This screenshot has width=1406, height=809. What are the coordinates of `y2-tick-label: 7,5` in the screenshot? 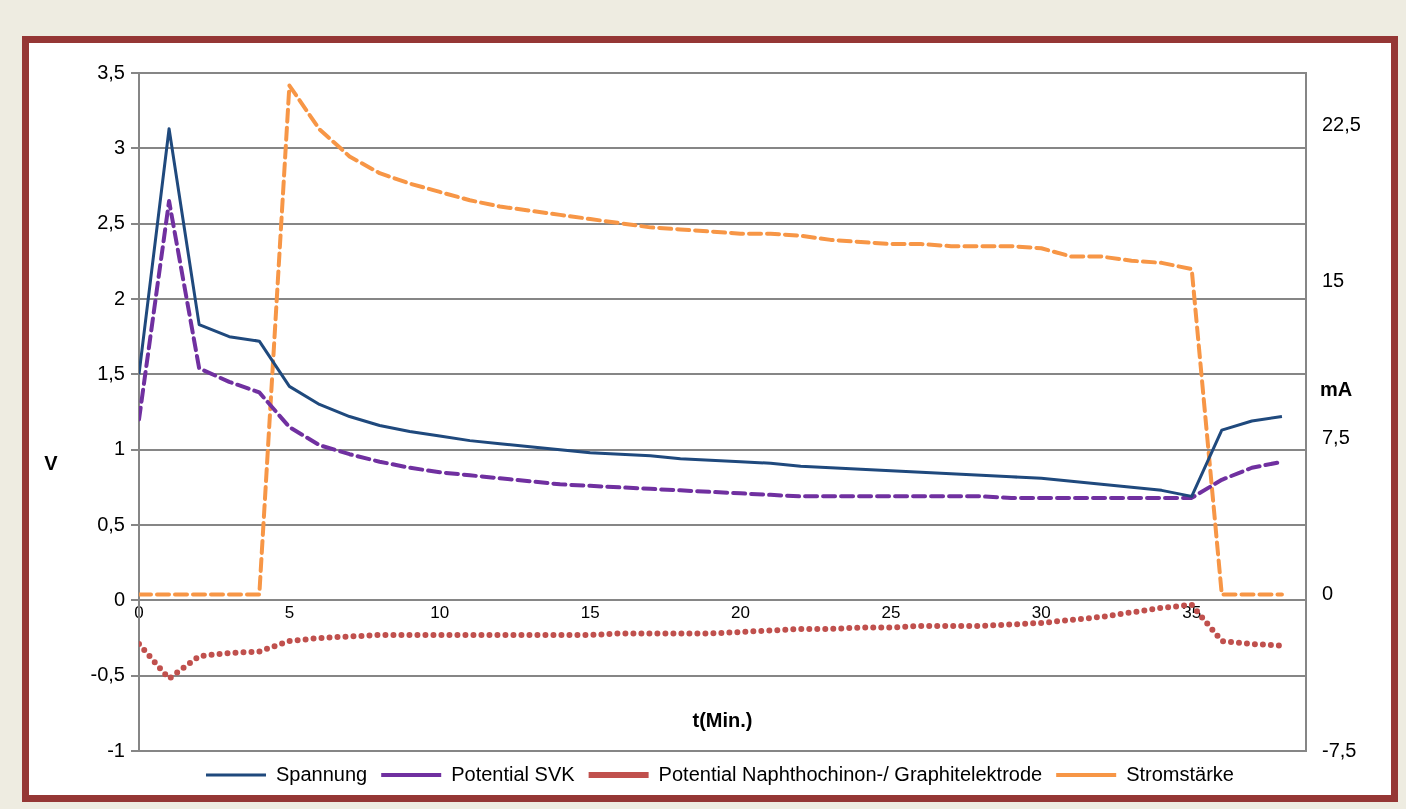 It's located at (1336, 436).